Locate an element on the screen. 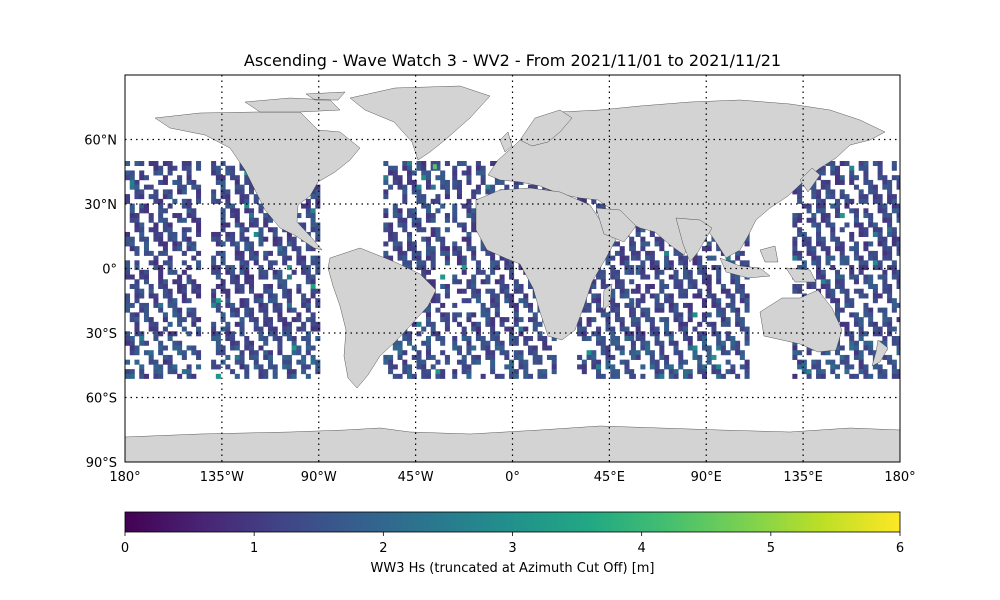 The height and width of the screenshot is (600, 1000). lat-tick-label: 60°S is located at coordinates (101, 399).